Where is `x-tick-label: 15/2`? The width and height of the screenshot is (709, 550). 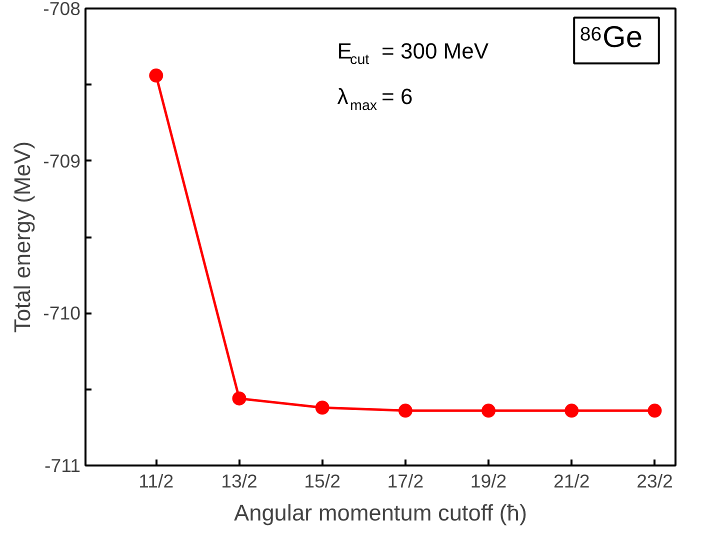 x-tick-label: 15/2 is located at coordinates (322, 481).